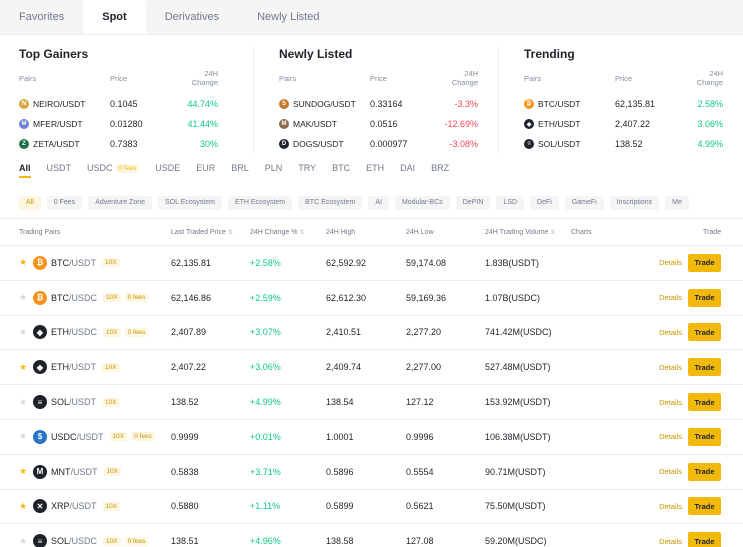  Describe the element at coordinates (260, 203) in the screenshot. I see `filter-chip-eth-ecosystem: ETH Ecosystem` at that location.